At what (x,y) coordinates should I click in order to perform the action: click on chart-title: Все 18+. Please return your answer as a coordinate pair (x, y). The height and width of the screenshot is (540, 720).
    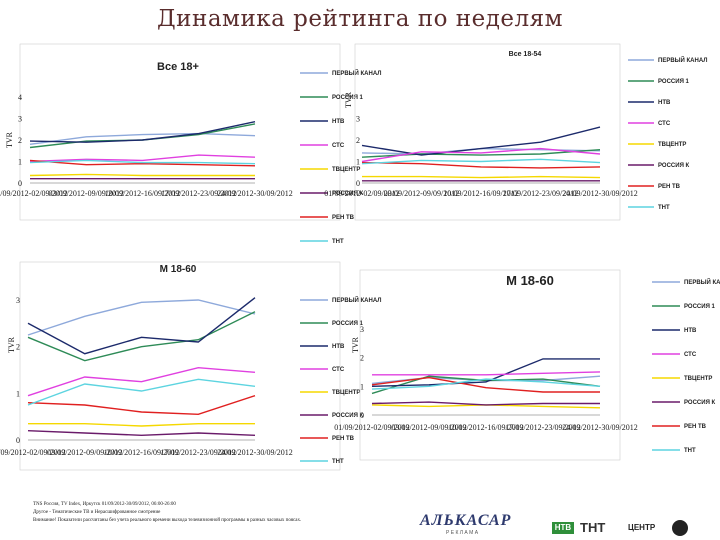
    Looking at the image, I should click on (178, 67).